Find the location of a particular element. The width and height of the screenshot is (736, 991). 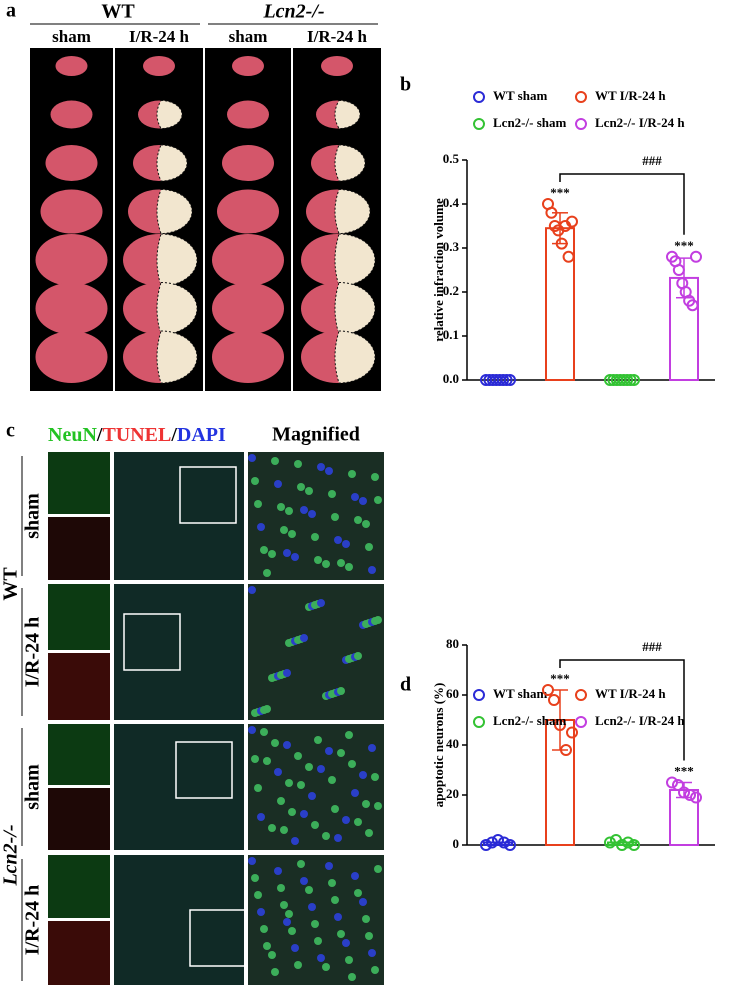

bar is located at coordinates (560, 304).